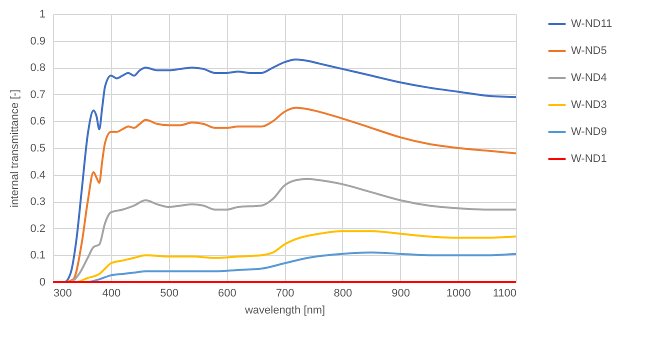  Describe the element at coordinates (458, 294) in the screenshot. I see `x-tick-label: 1000` at that location.